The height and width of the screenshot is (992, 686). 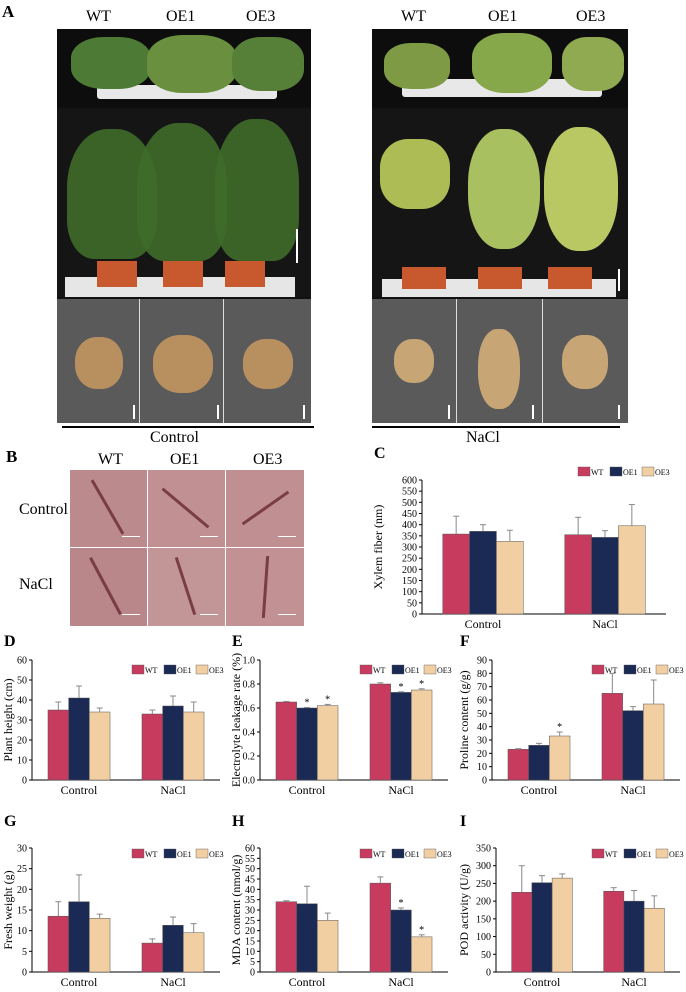 What do you see at coordinates (409, 548) in the screenshot?
I see `y-tick-label: 300` at bounding box center [409, 548].